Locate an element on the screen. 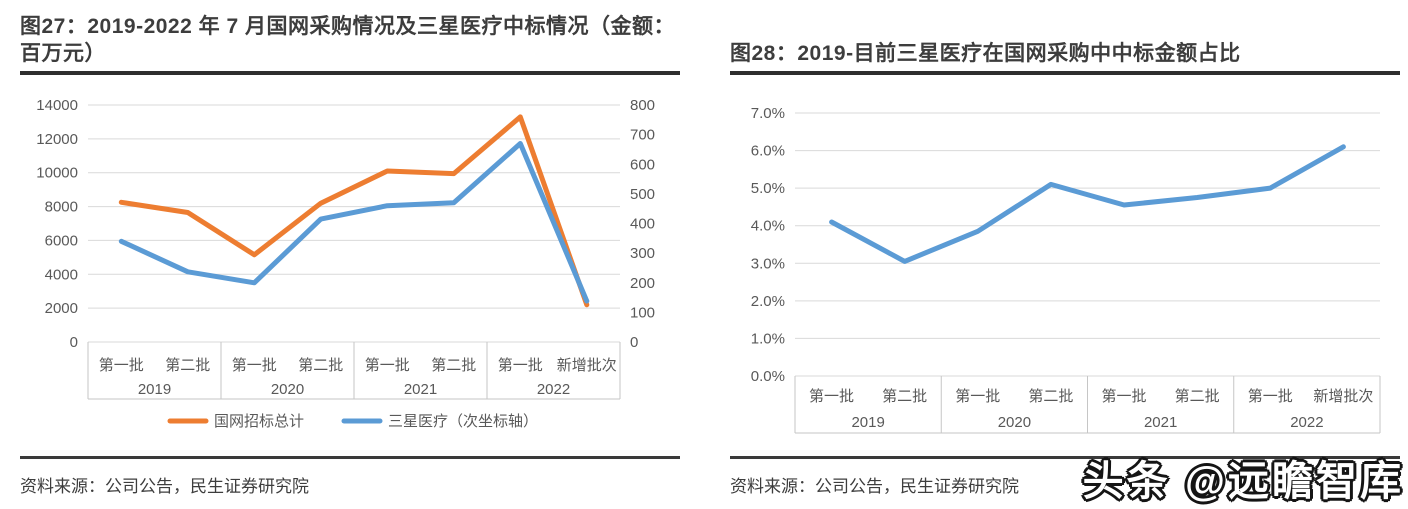 This screenshot has height=509, width=1408. y-axis-tick-label: 2000 is located at coordinates (61, 308).